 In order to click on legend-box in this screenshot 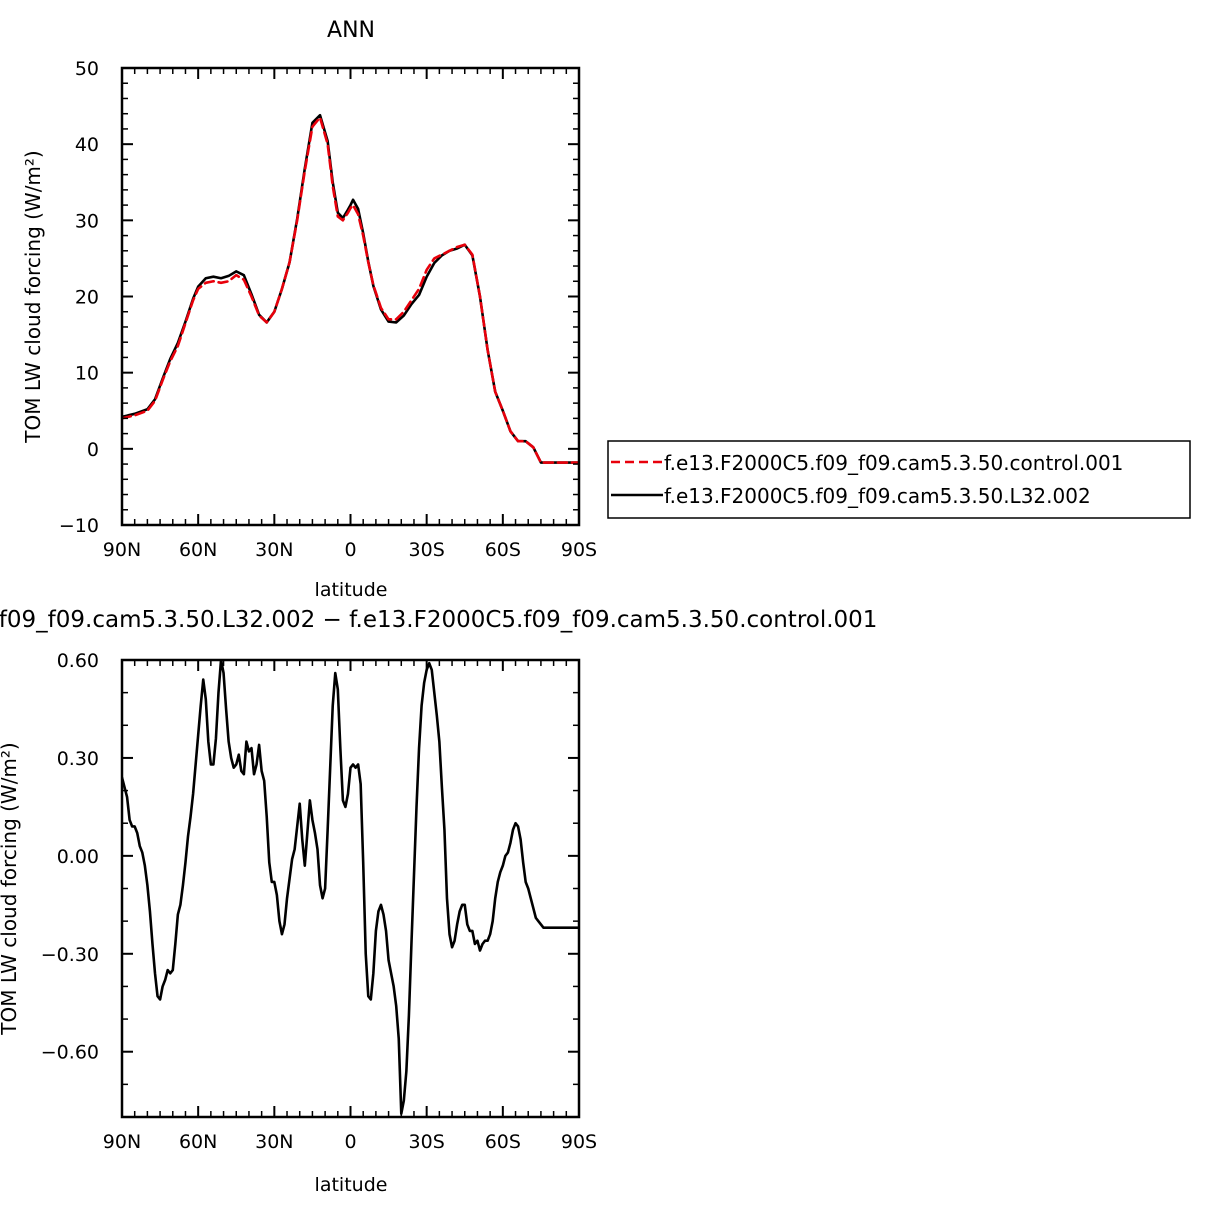, I will do `click(899, 479)`.